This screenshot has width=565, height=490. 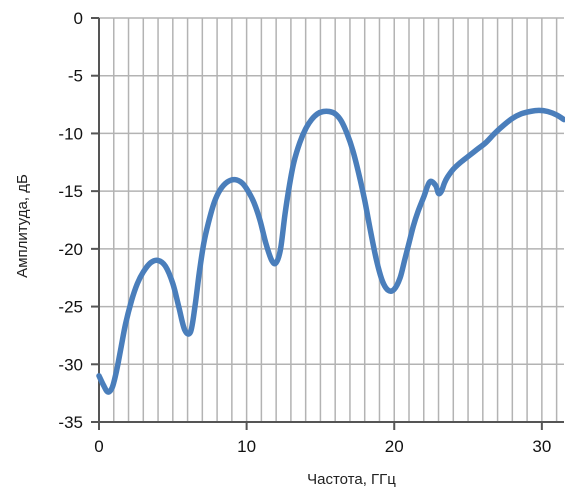 I want to click on y-tick-label: -15, so click(x=70, y=191).